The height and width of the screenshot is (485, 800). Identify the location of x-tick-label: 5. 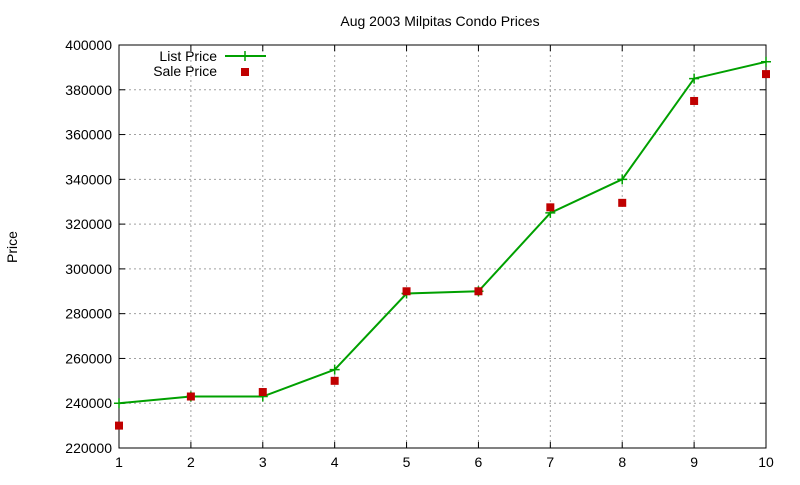
(407, 462).